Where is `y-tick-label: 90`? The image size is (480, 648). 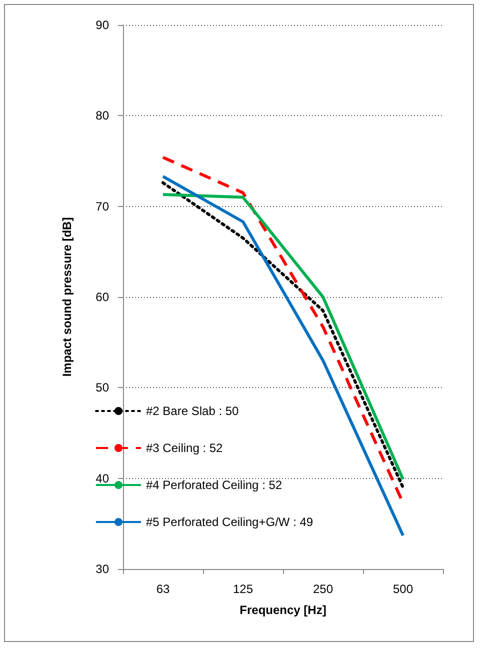 y-tick-label: 90 is located at coordinates (103, 25).